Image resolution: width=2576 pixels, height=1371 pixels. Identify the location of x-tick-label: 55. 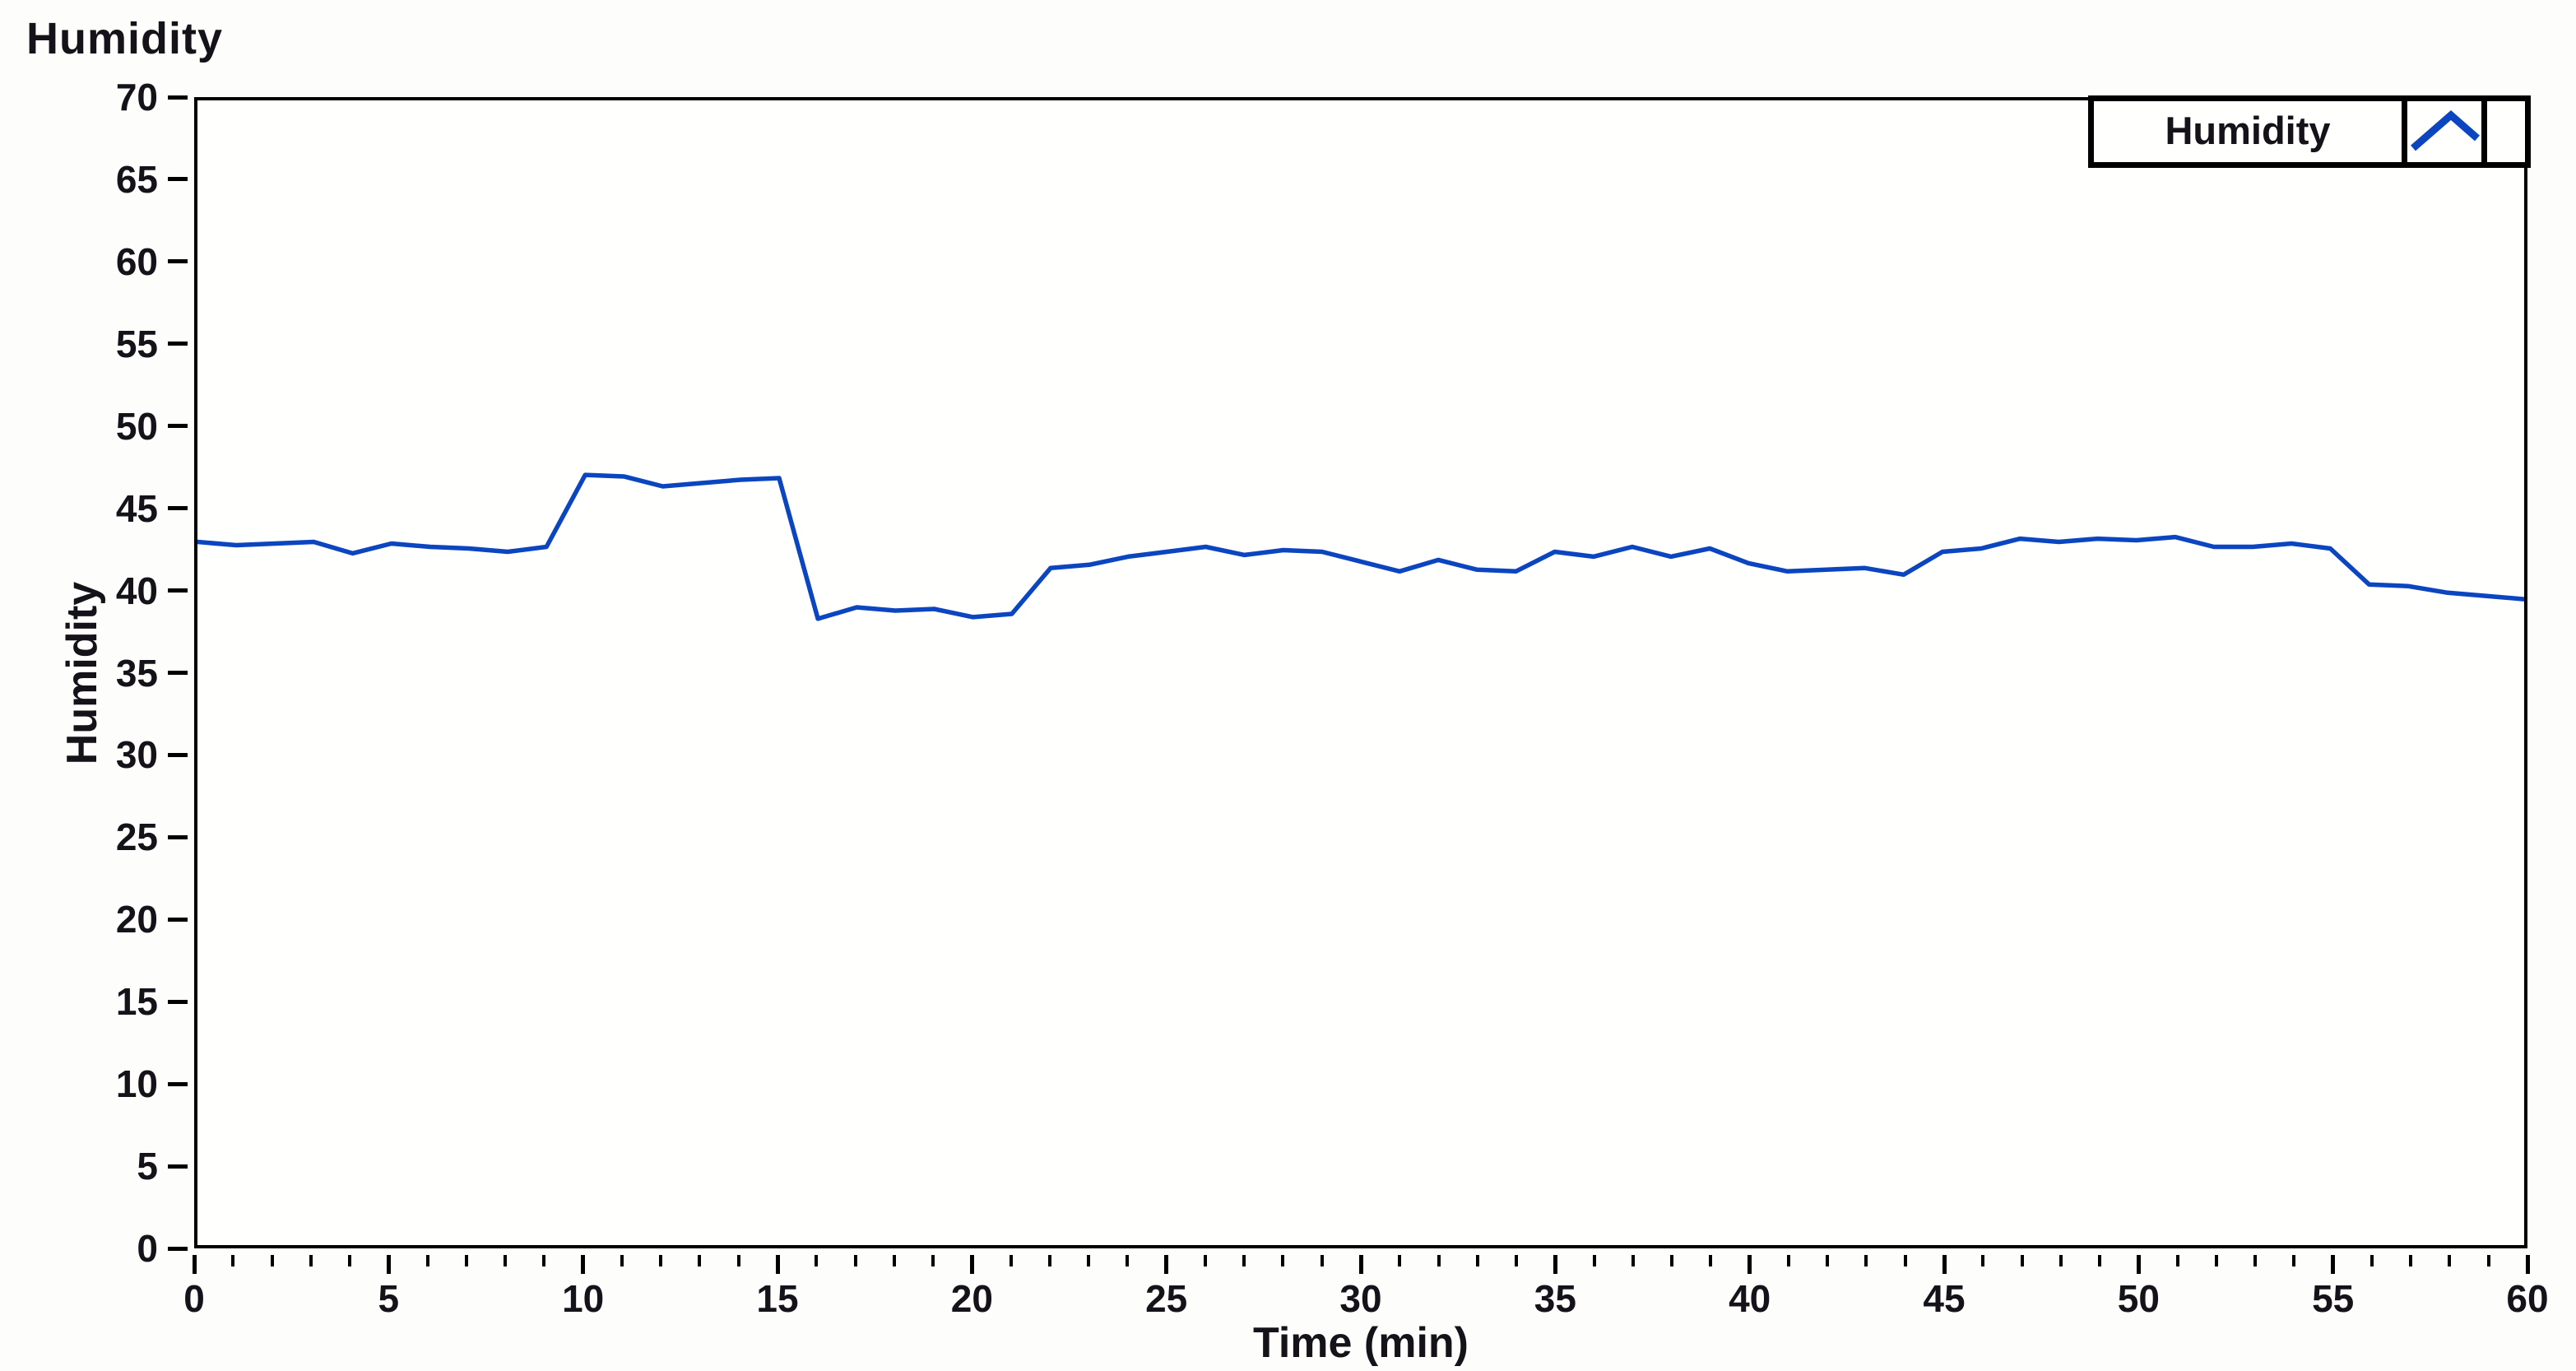
(2333, 1298).